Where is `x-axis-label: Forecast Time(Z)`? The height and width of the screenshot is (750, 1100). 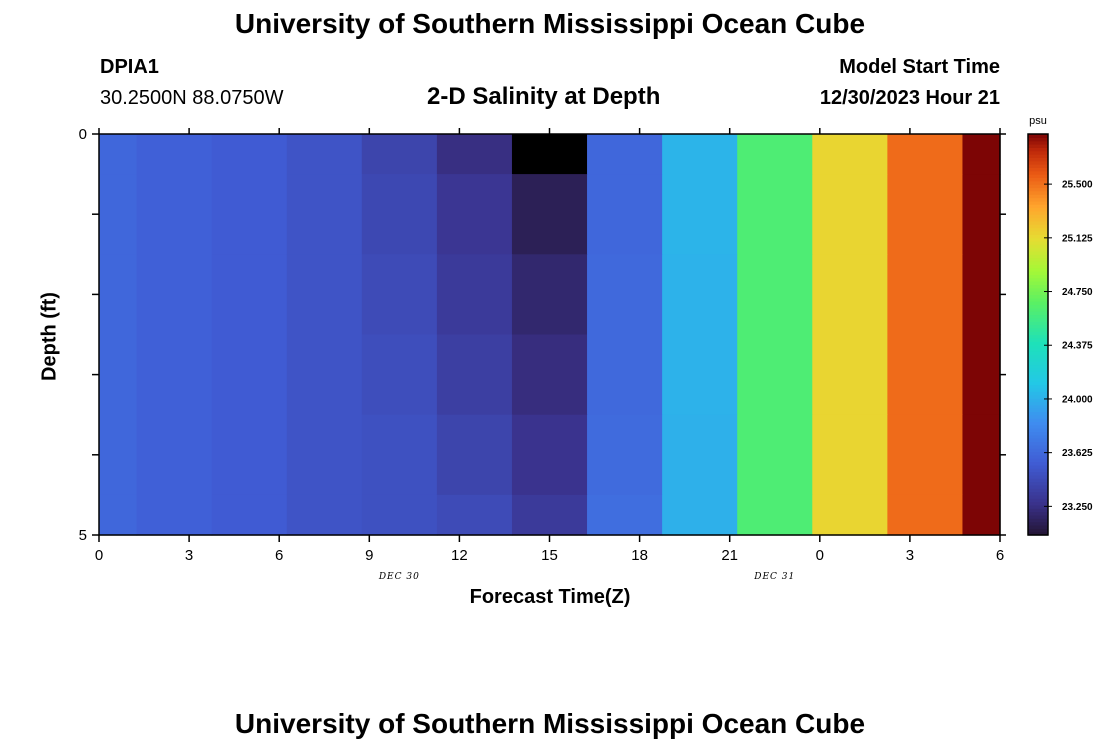
x-axis-label: Forecast Time(Z) is located at coordinates (550, 597).